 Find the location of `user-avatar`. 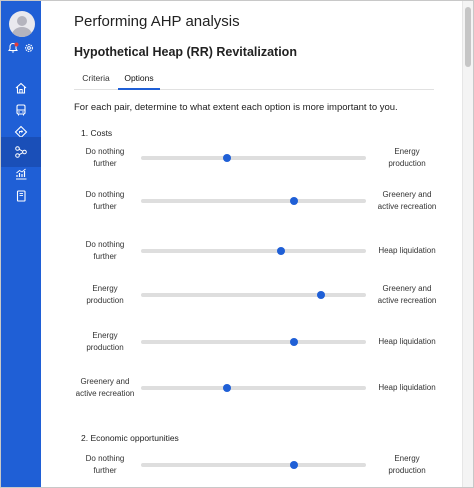

user-avatar is located at coordinates (22, 24).